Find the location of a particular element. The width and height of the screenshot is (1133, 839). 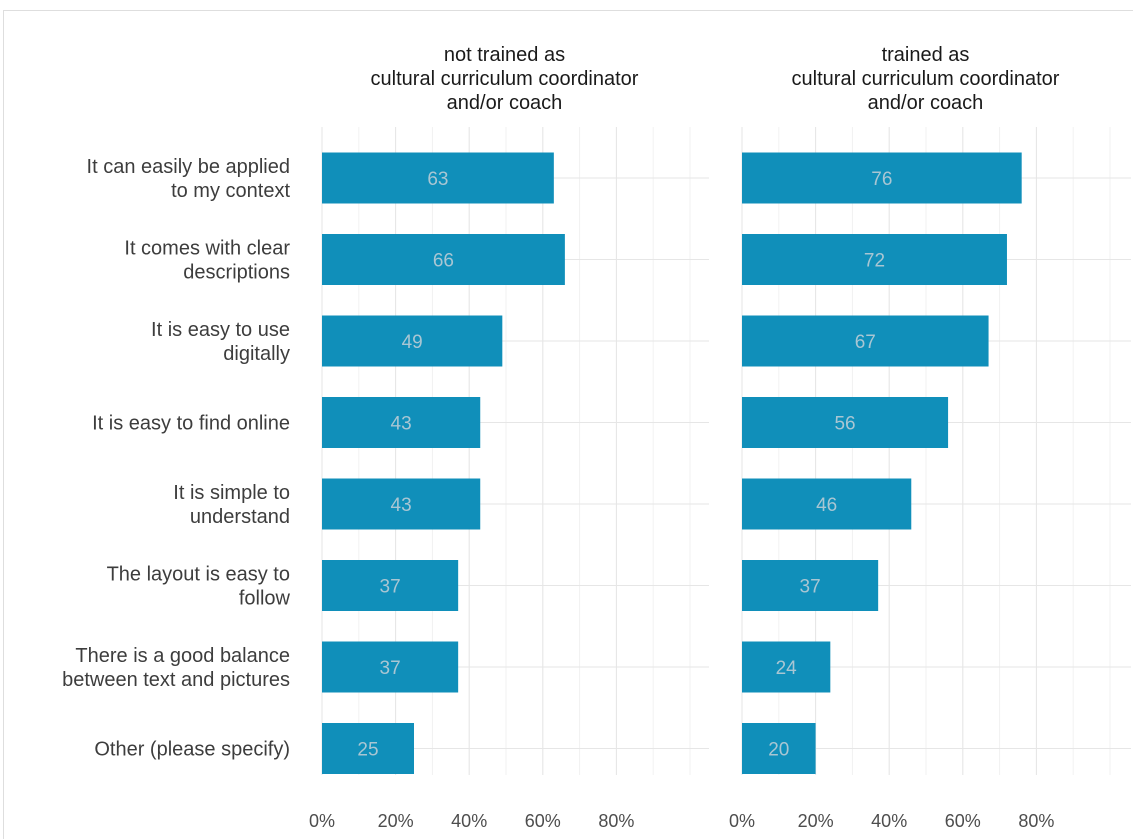

bar-value-label: 76 is located at coordinates (881, 179).